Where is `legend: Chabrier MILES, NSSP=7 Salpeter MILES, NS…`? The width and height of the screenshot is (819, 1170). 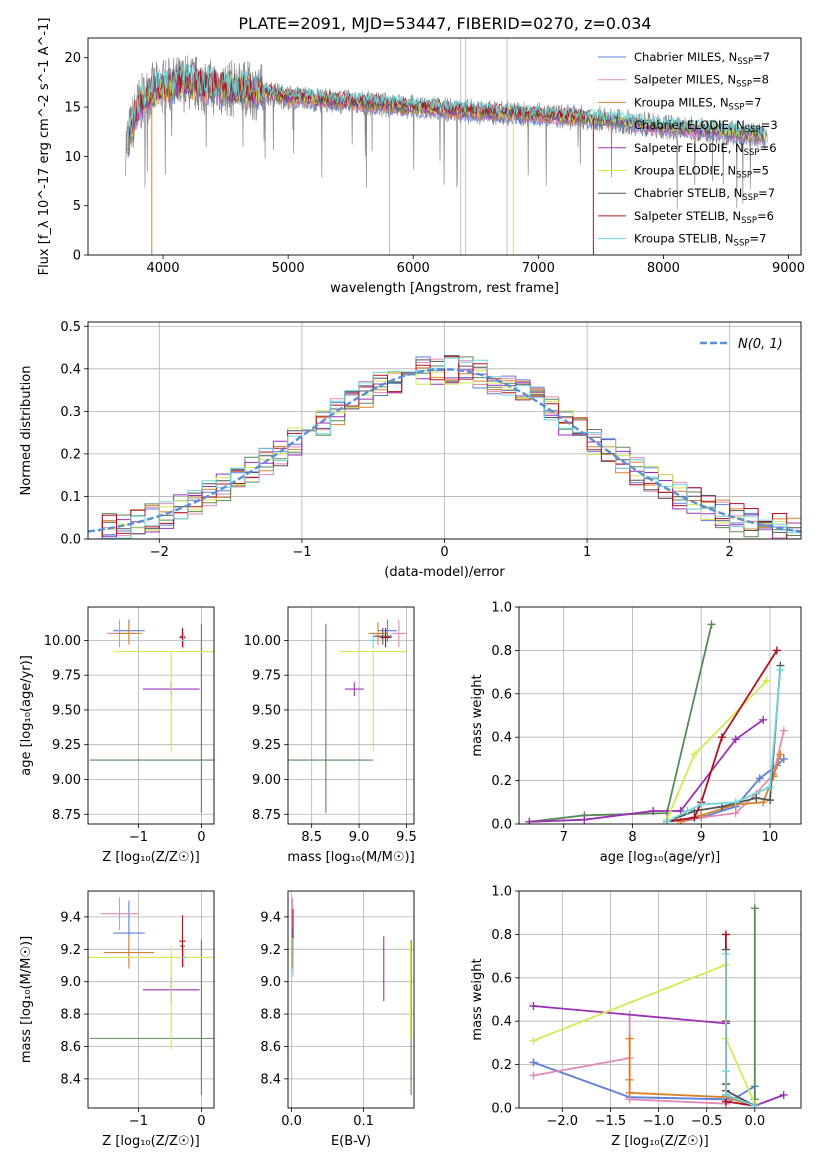
legend: Chabrier MILES, NSSP=7 Salpeter MILES, NS… is located at coordinates (688, 149).